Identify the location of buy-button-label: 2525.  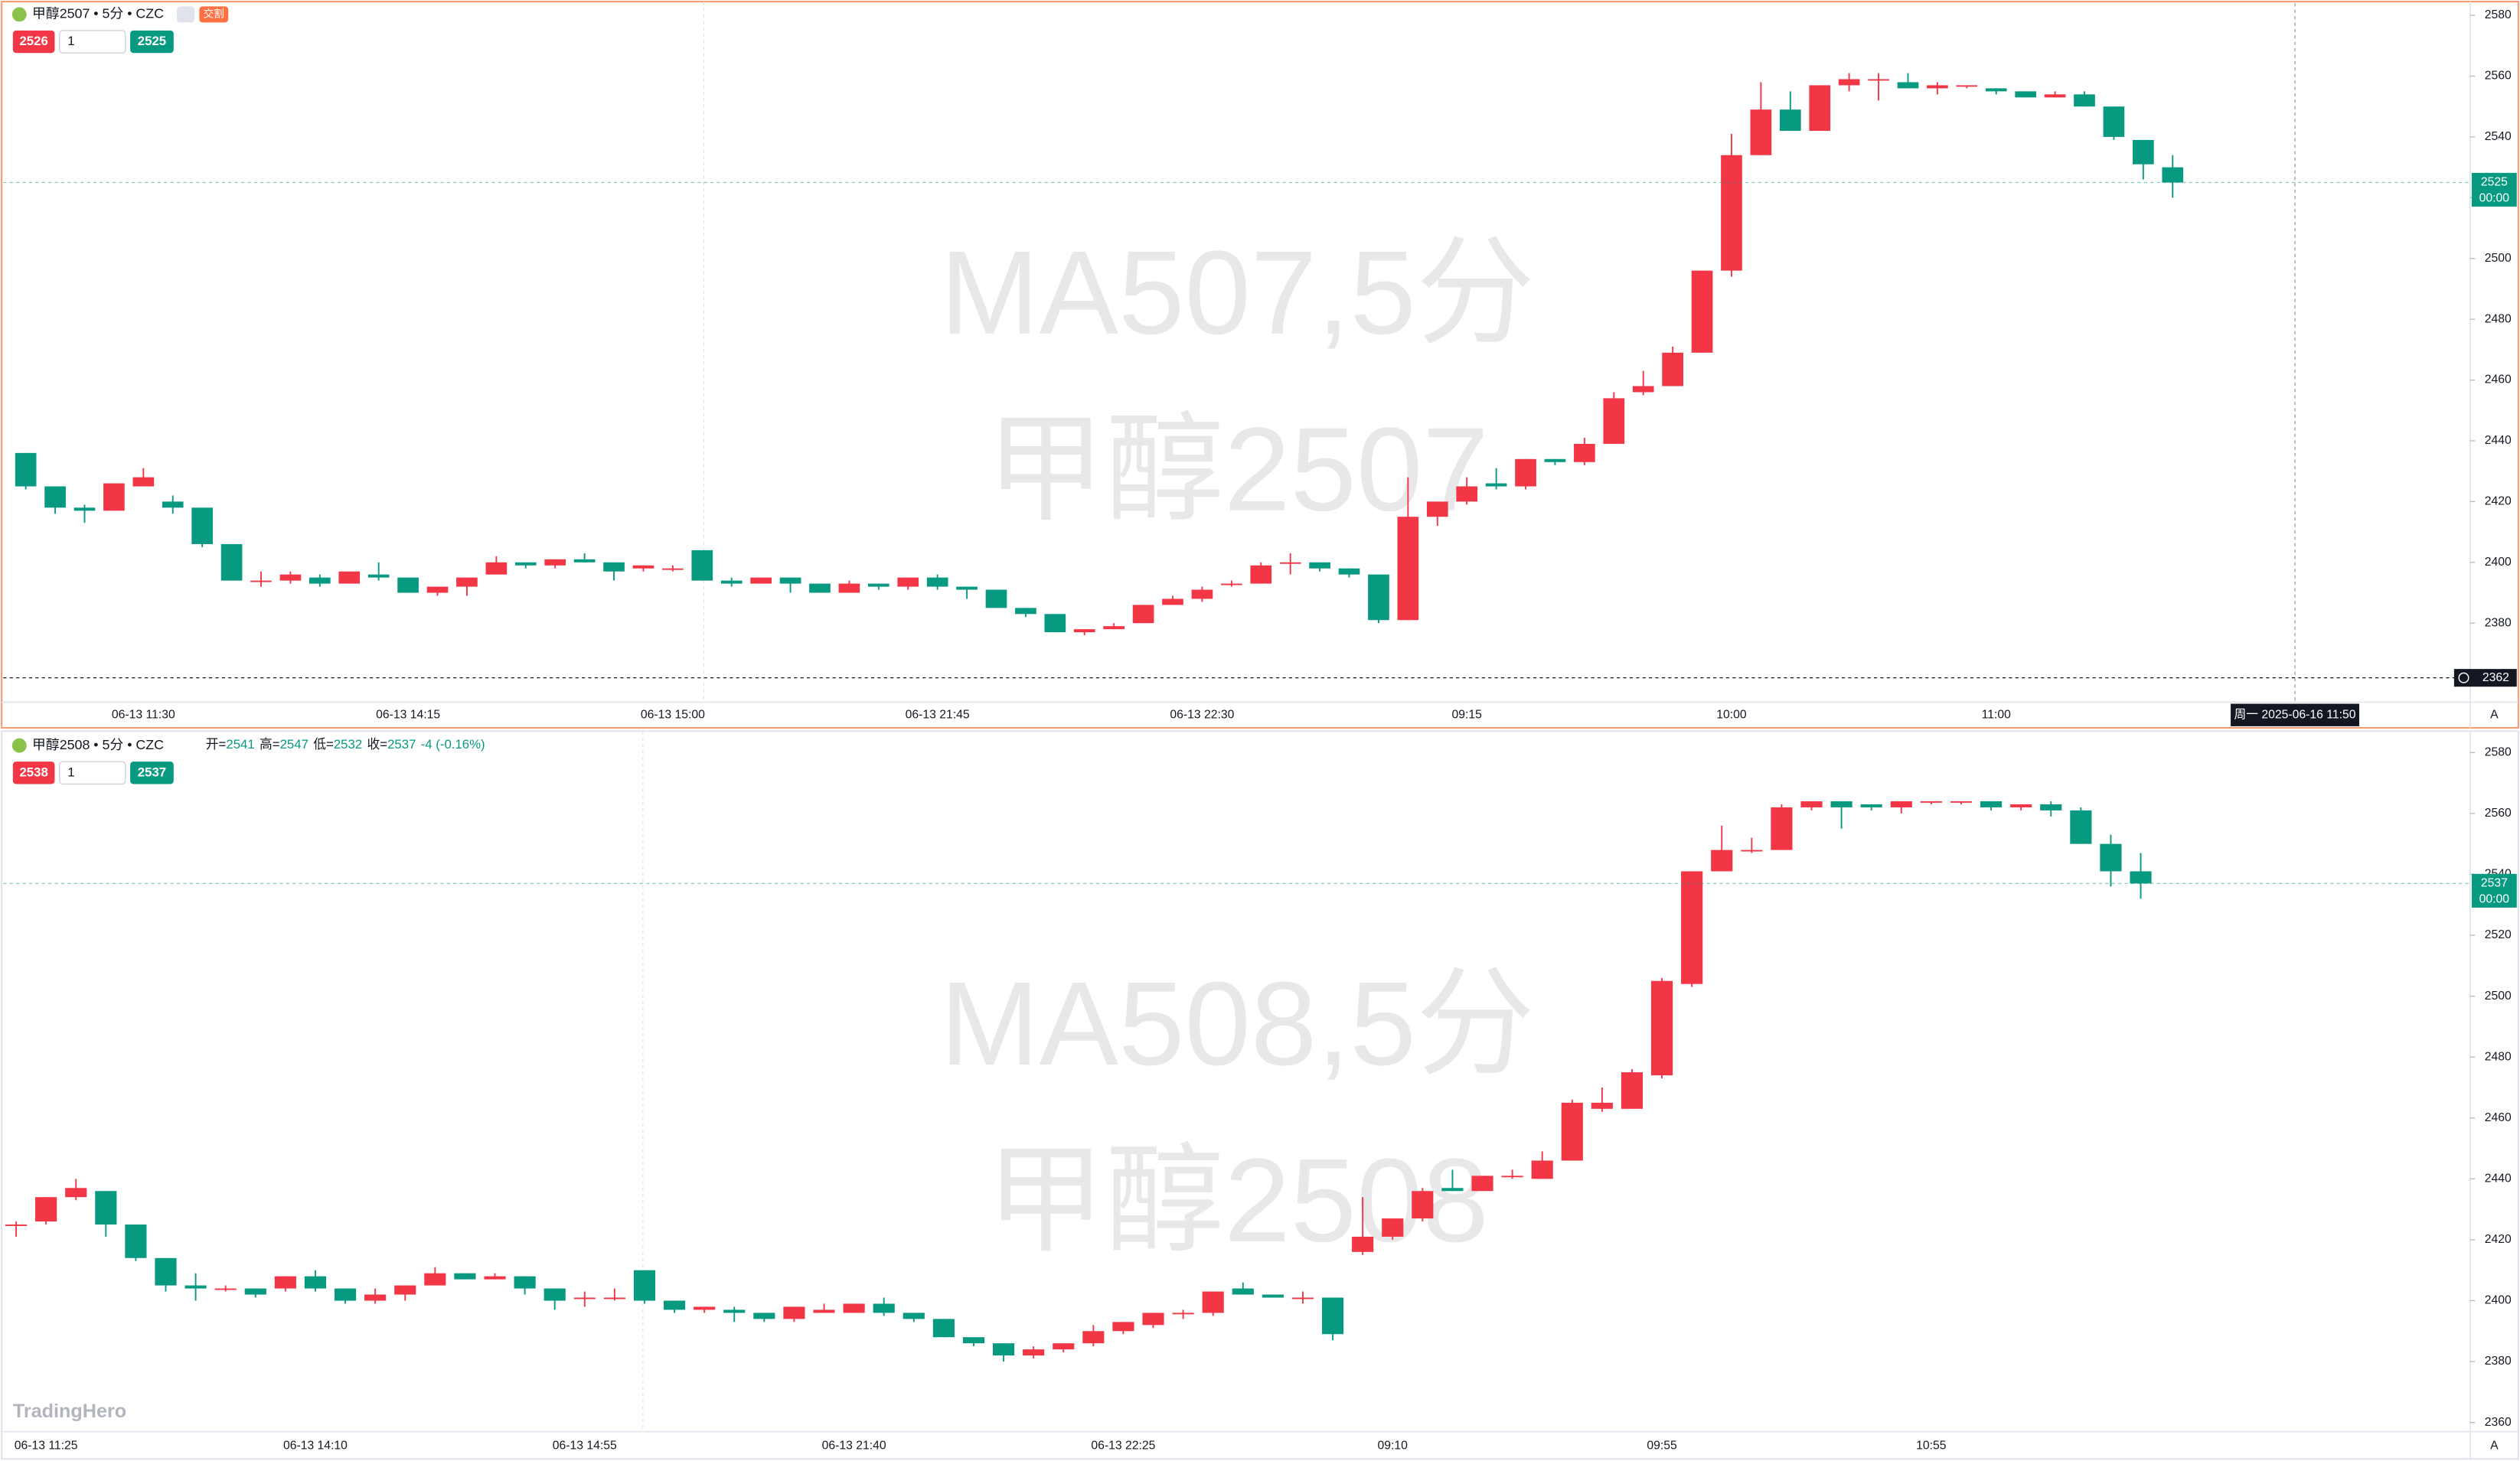
(152, 41).